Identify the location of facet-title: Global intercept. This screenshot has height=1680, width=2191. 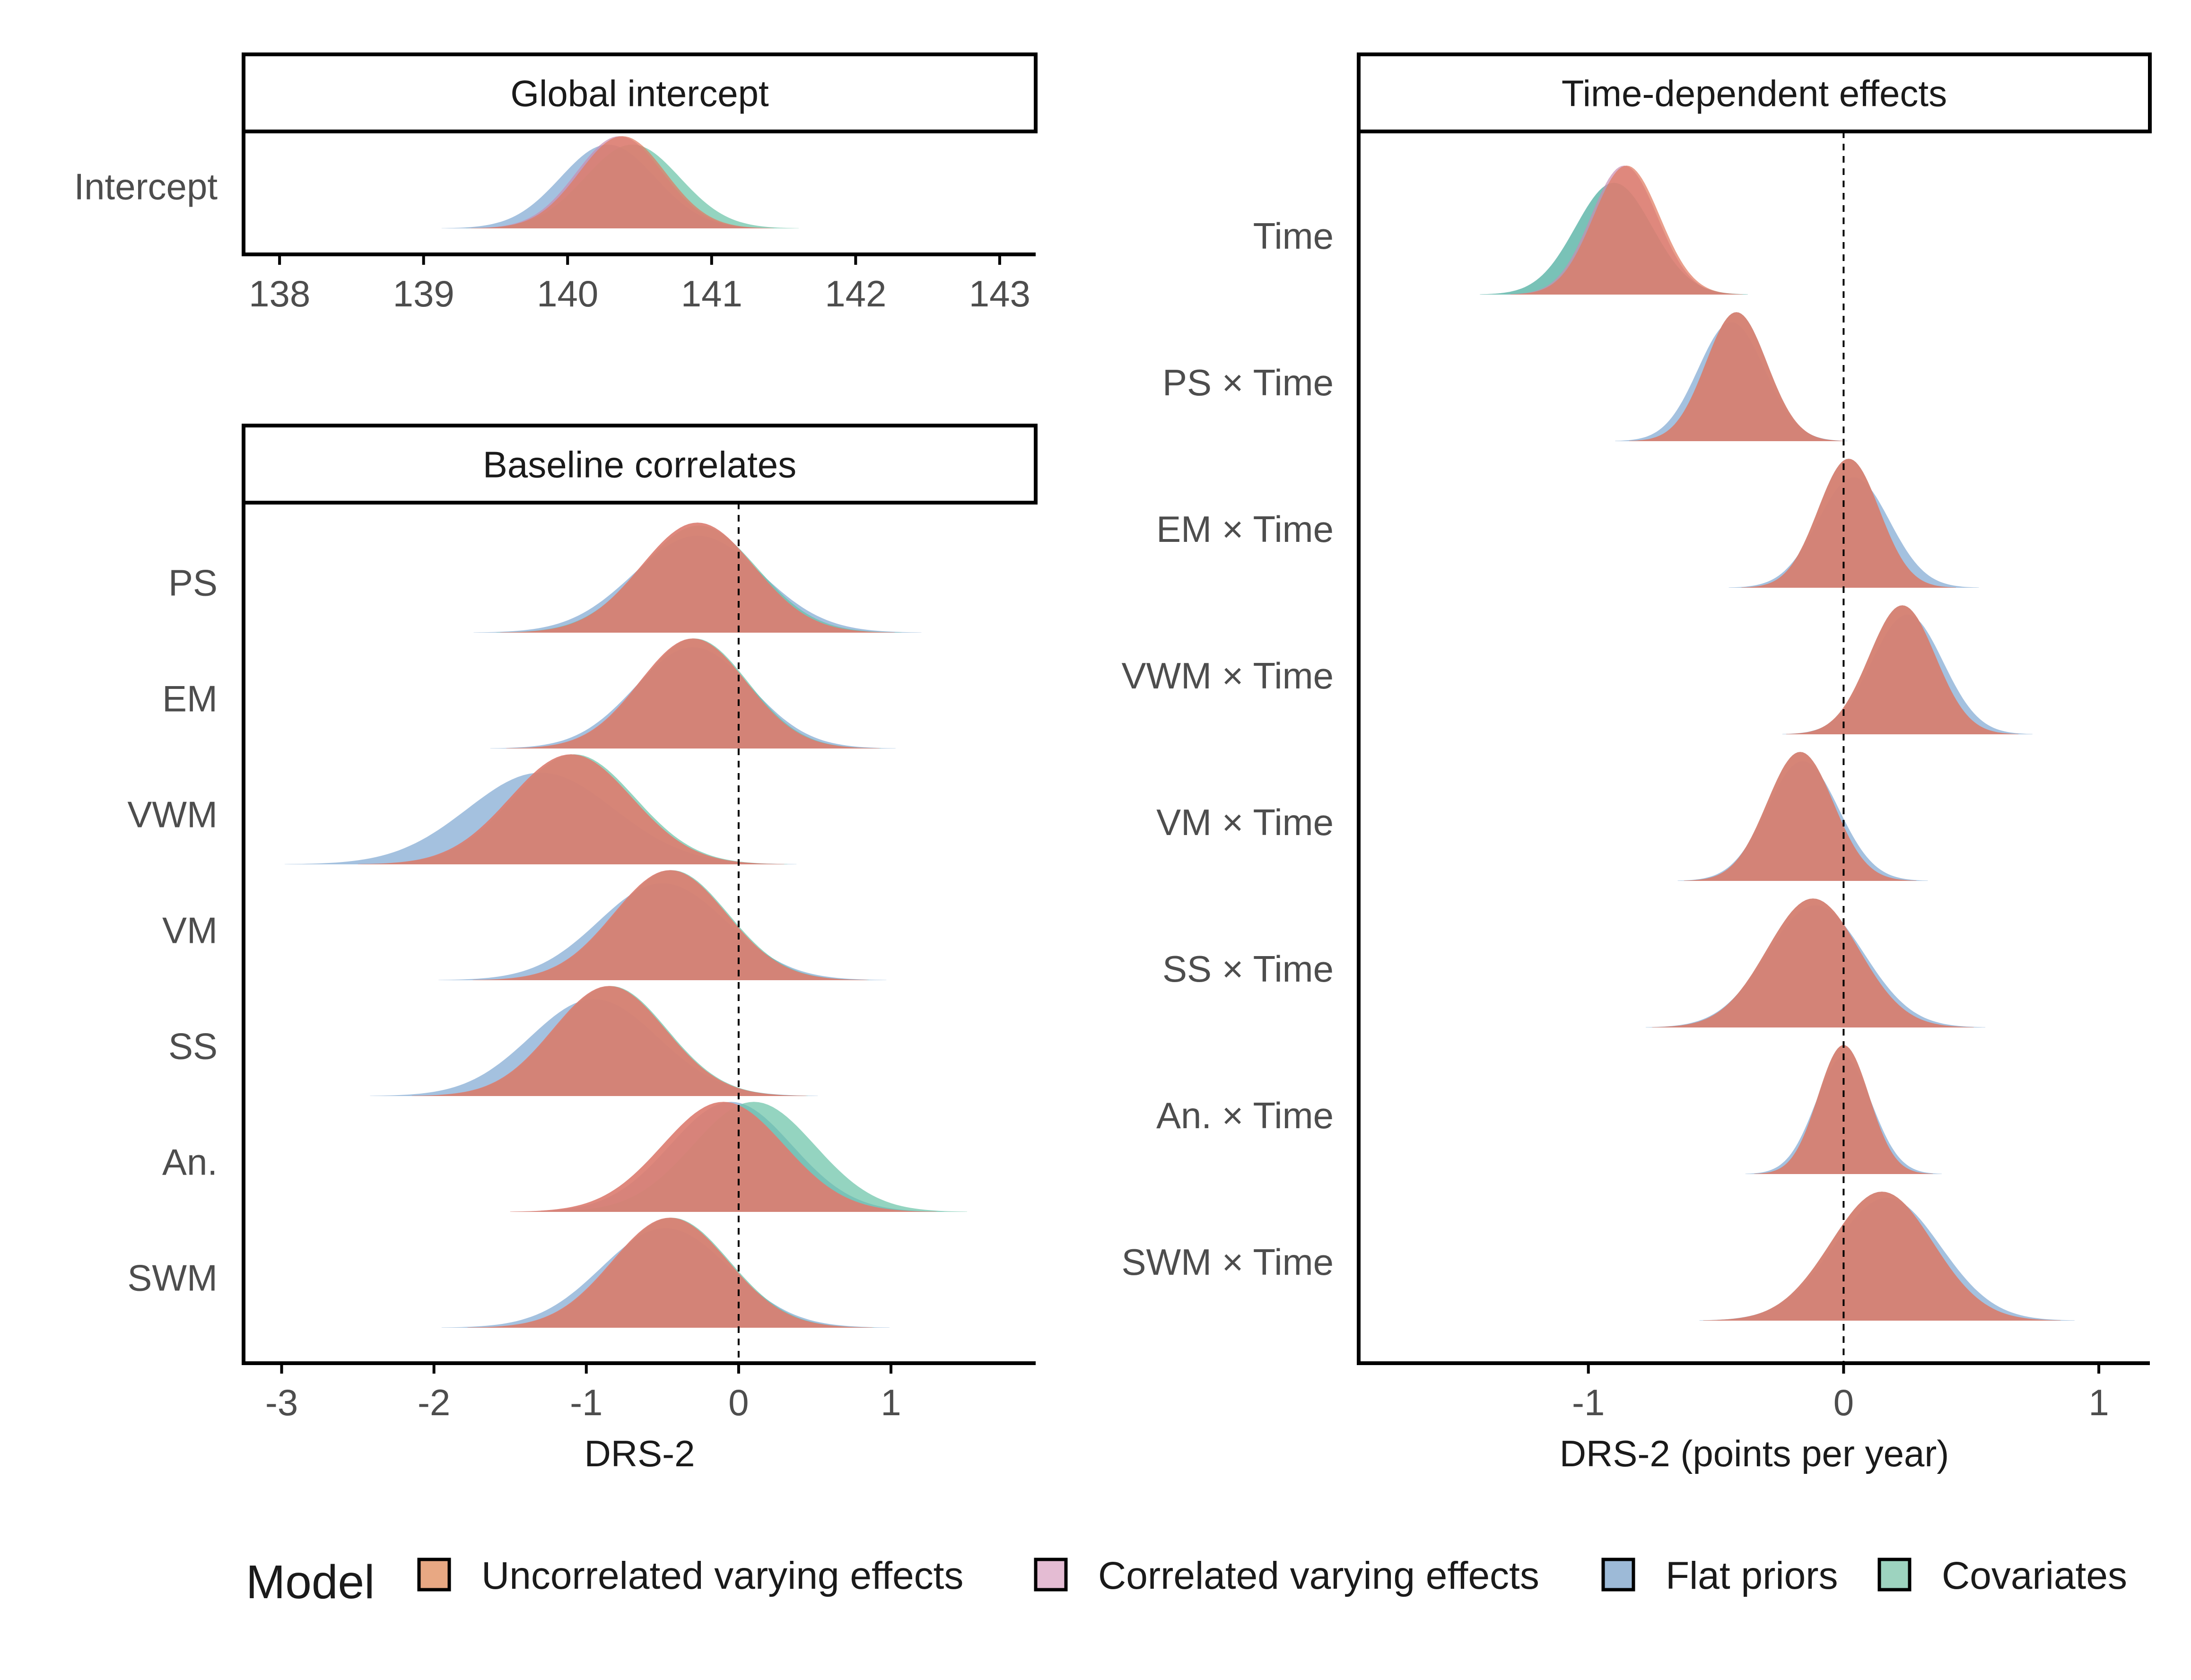
(639, 93).